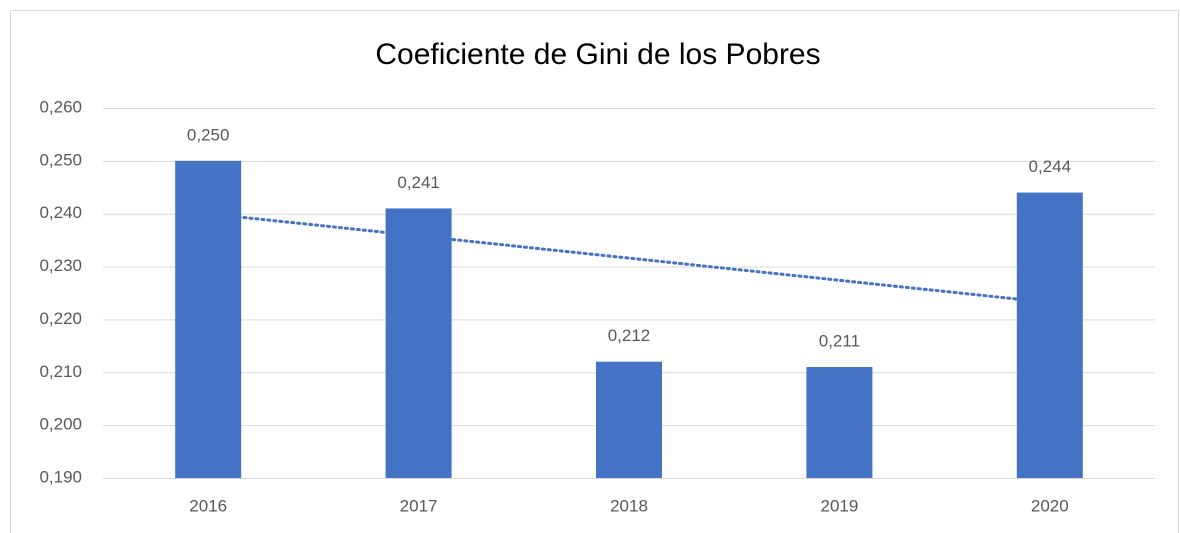 Image resolution: width=1180 pixels, height=533 pixels. What do you see at coordinates (60, 424) in the screenshot?
I see `y-tick-label: 0,200` at bounding box center [60, 424].